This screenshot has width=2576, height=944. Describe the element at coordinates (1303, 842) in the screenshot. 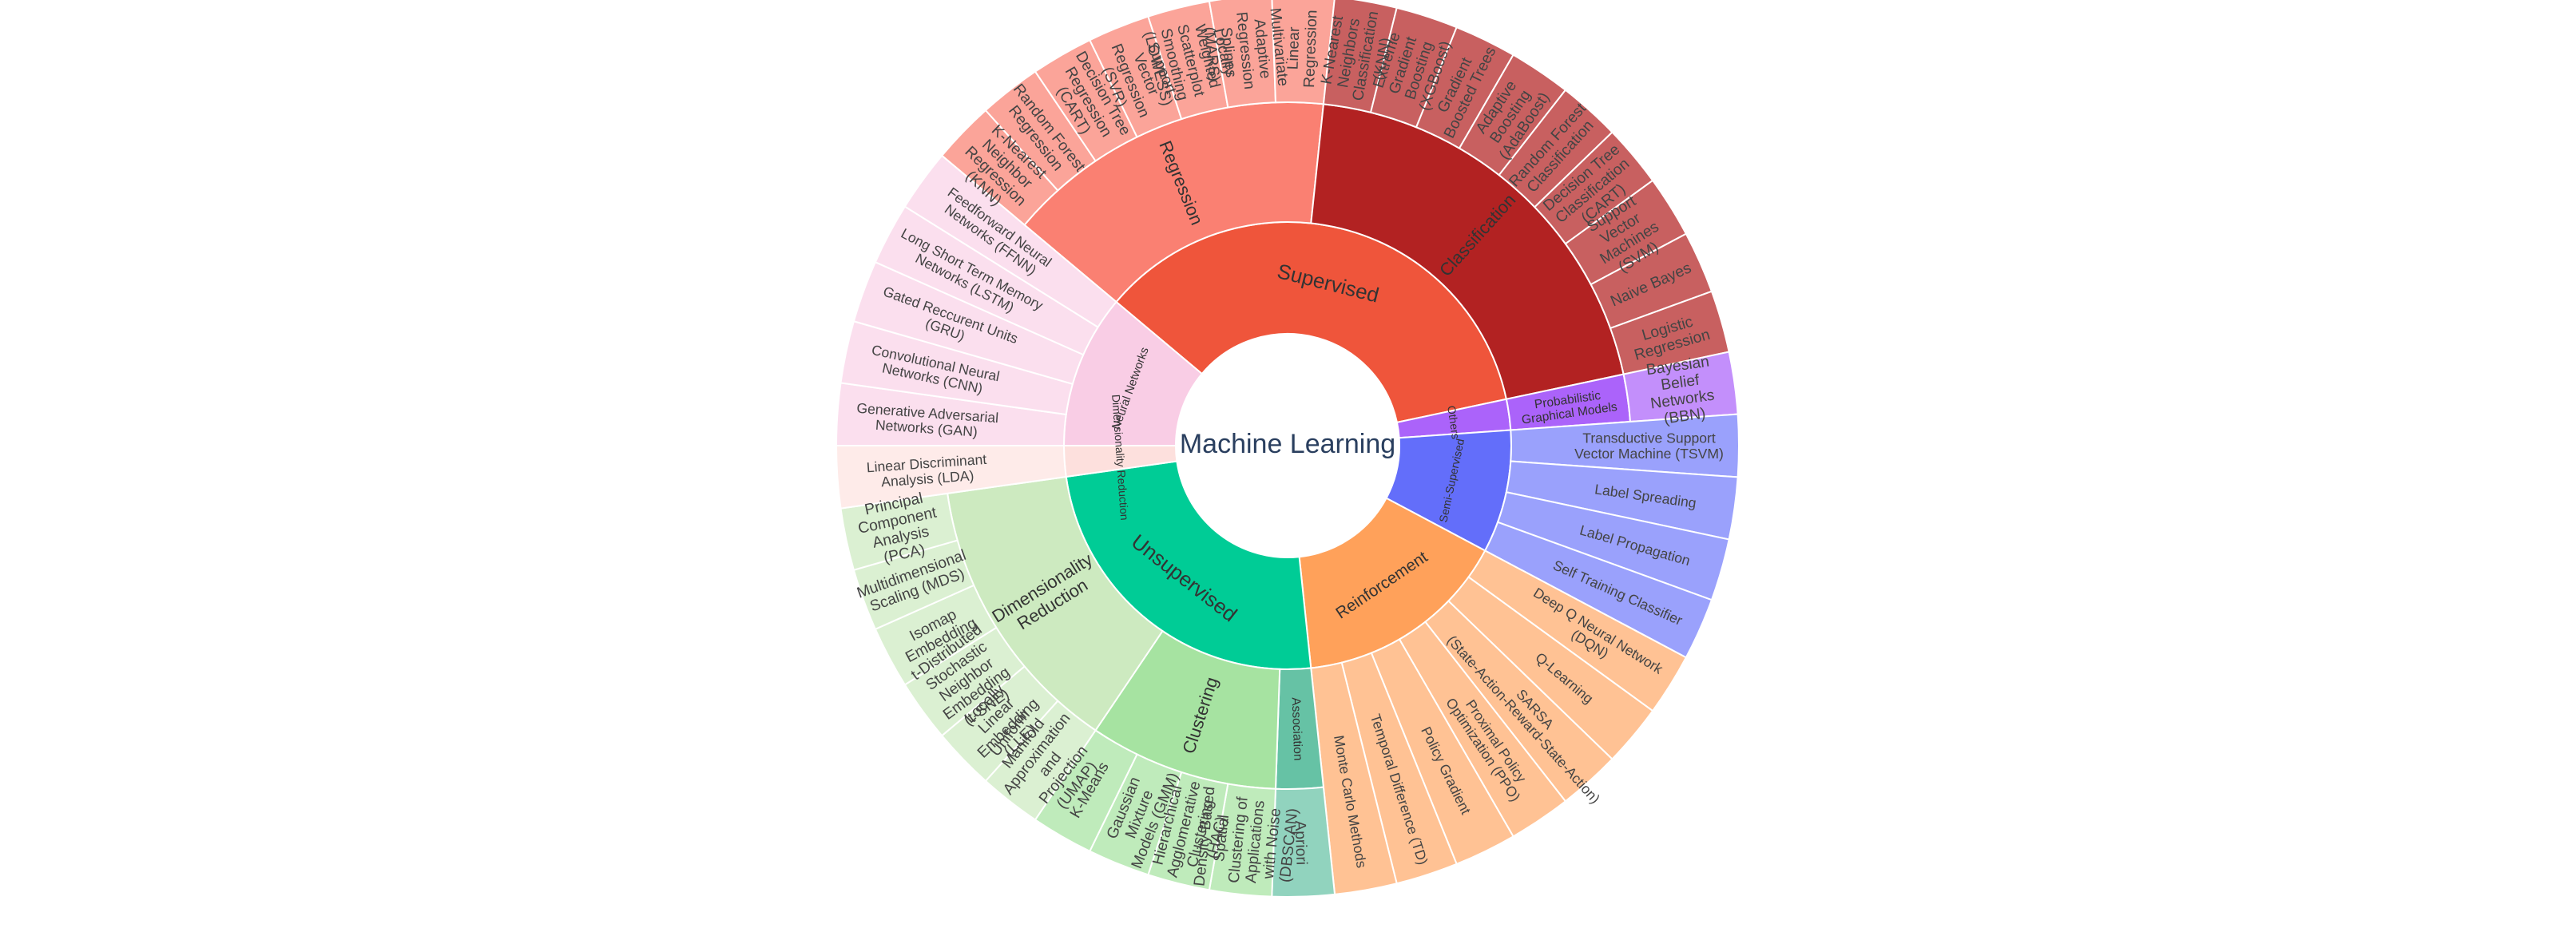

I see `slice-apriori` at that location.